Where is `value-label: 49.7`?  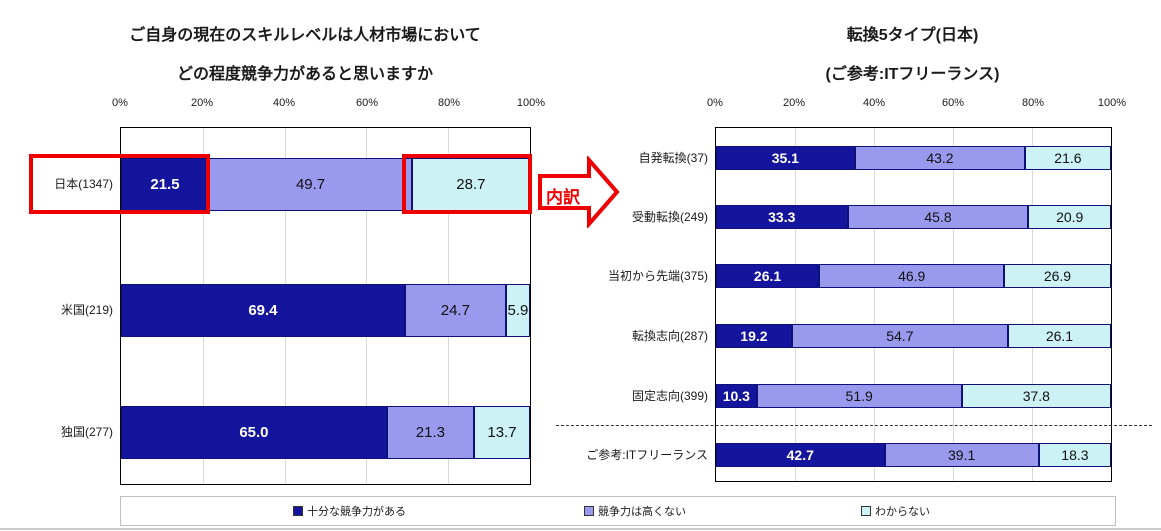
value-label: 49.7 is located at coordinates (310, 184).